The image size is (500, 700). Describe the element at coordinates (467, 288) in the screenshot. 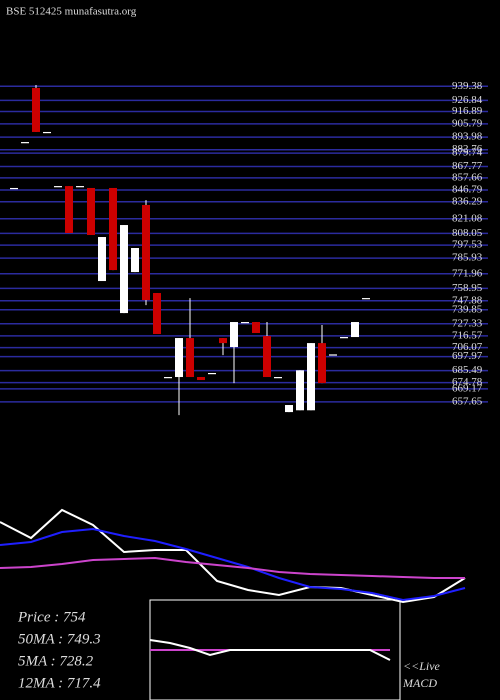

I see `y-tick-label: 758.95` at that location.